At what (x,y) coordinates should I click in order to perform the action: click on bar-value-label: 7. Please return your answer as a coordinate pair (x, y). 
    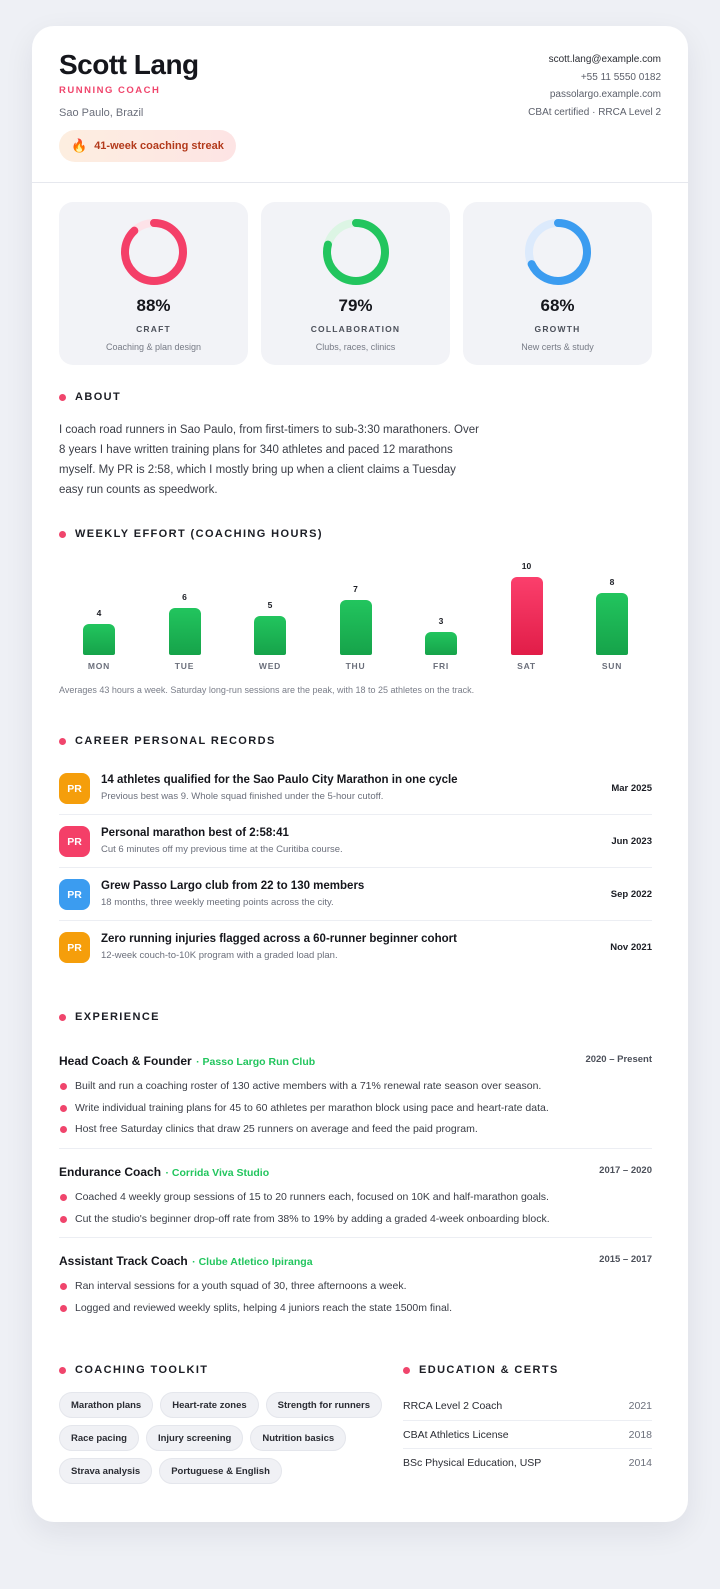
    Looking at the image, I should click on (355, 589).